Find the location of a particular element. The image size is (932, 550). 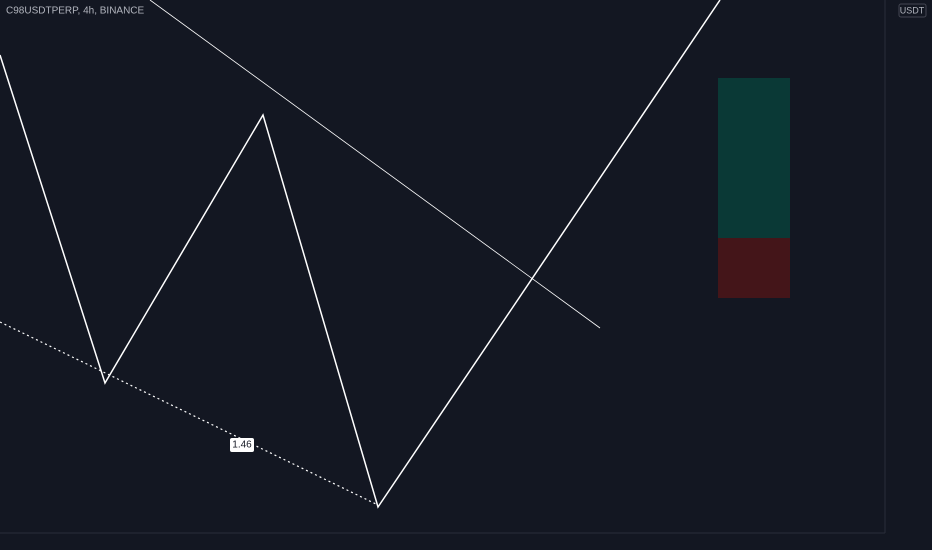

annotation: 1.46 is located at coordinates (242, 445).